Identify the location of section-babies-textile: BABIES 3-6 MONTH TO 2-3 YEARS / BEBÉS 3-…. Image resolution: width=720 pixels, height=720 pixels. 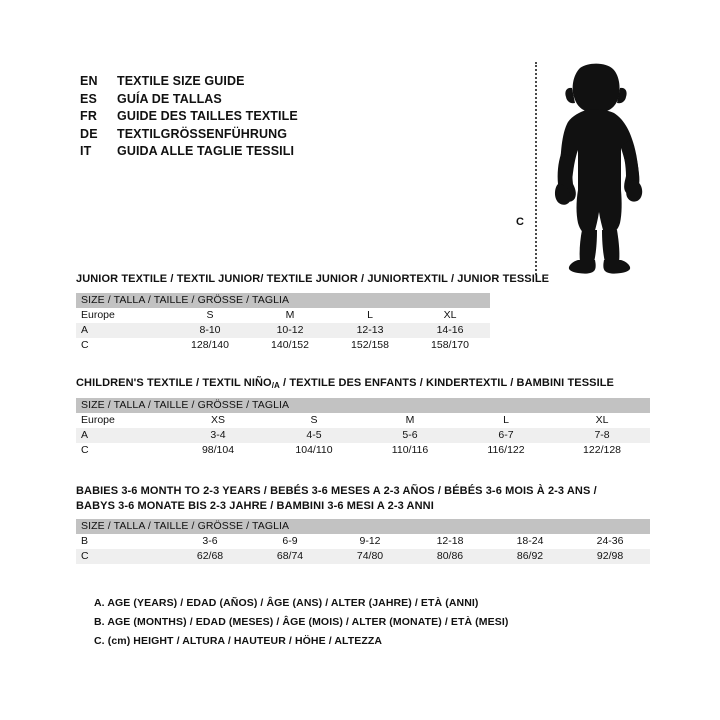
(363, 524).